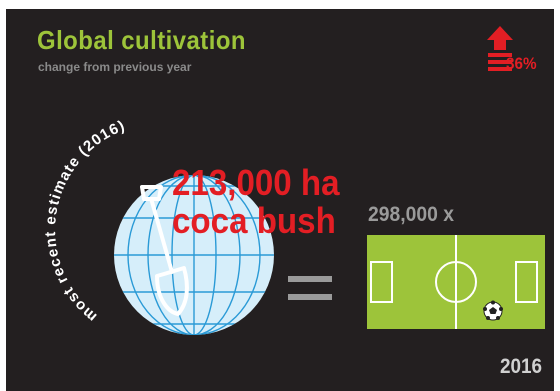 The height and width of the screenshot is (391, 560). What do you see at coordinates (115, 67) in the screenshot?
I see `page-subtitle: change from previous year` at bounding box center [115, 67].